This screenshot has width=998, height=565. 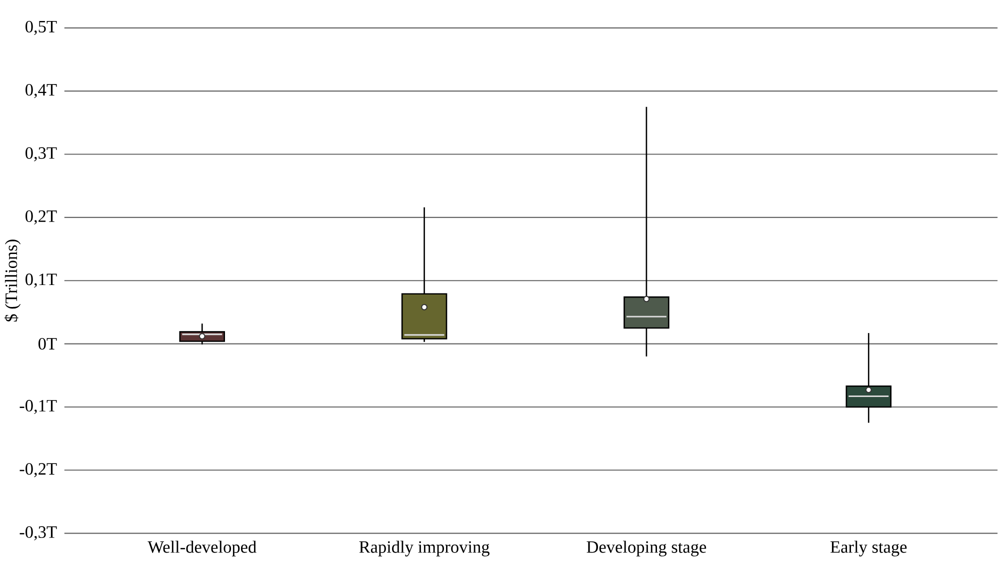 What do you see at coordinates (202, 548) in the screenshot?
I see `x-tick-label: Well-developed` at bounding box center [202, 548].